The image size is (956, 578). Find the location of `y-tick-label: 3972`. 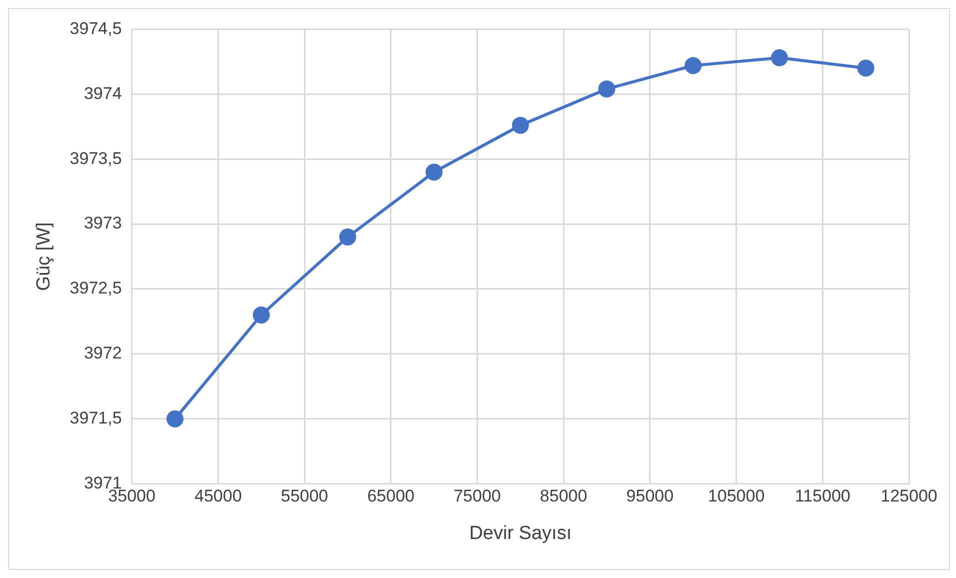

y-tick-label: 3972 is located at coordinates (103, 353).